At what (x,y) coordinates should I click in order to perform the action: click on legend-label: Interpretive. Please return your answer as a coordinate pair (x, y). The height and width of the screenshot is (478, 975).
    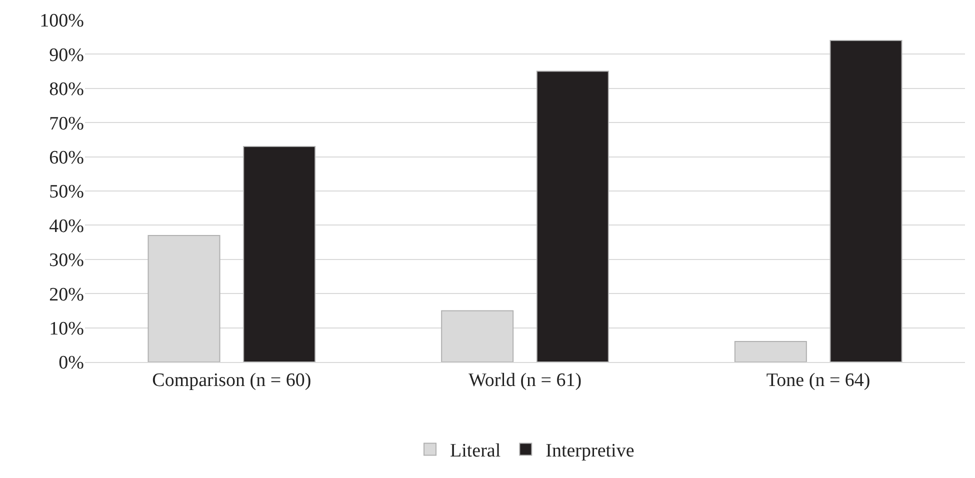
    Looking at the image, I should click on (590, 451).